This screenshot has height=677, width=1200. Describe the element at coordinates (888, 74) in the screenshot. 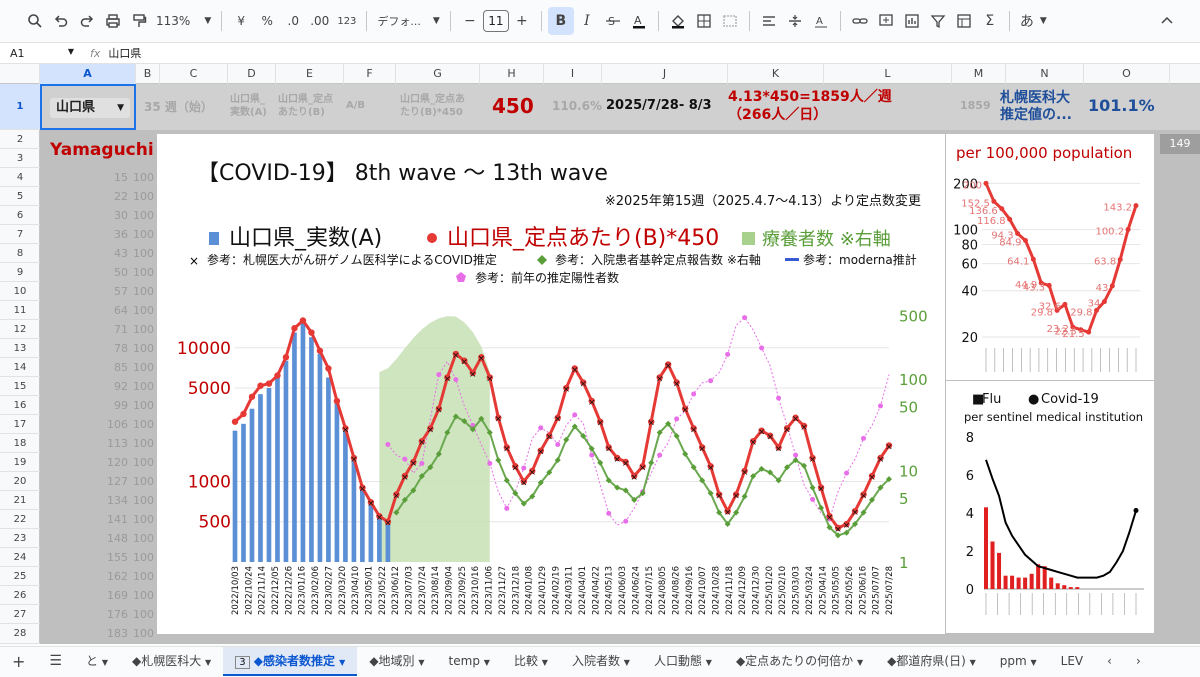

I see `column-header: L` at that location.